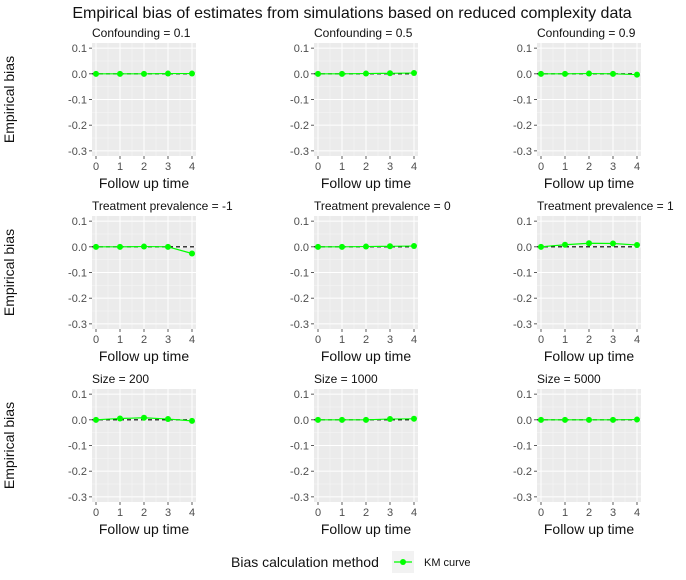  I want to click on legend: Bias calculation method KM curve, so click(350, 562).